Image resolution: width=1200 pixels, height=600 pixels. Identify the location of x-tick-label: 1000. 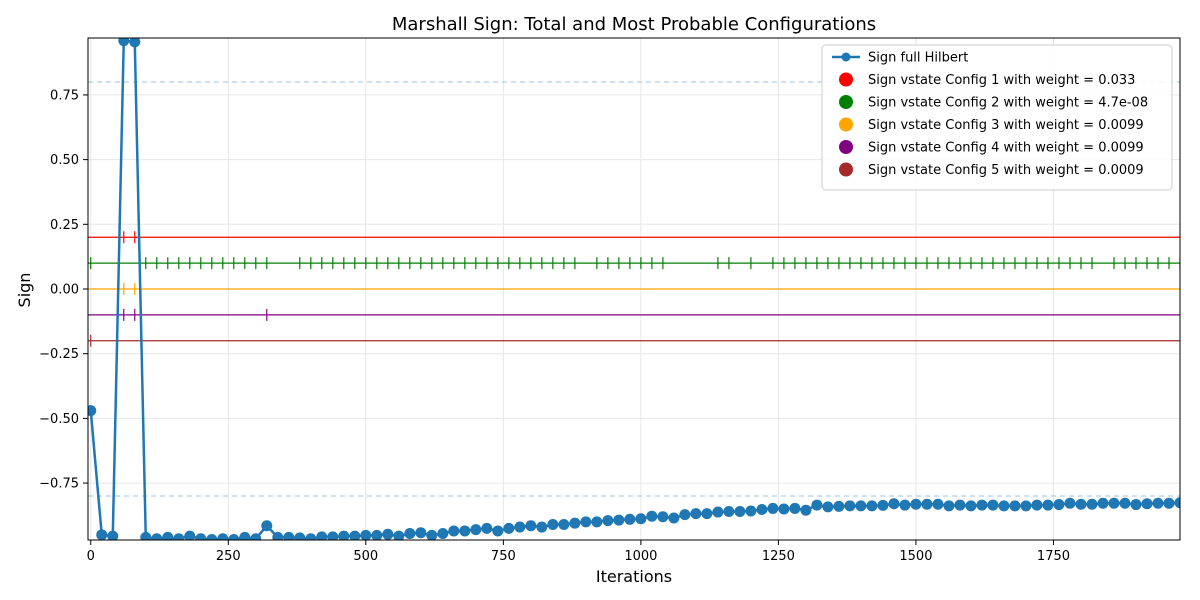
(640, 556).